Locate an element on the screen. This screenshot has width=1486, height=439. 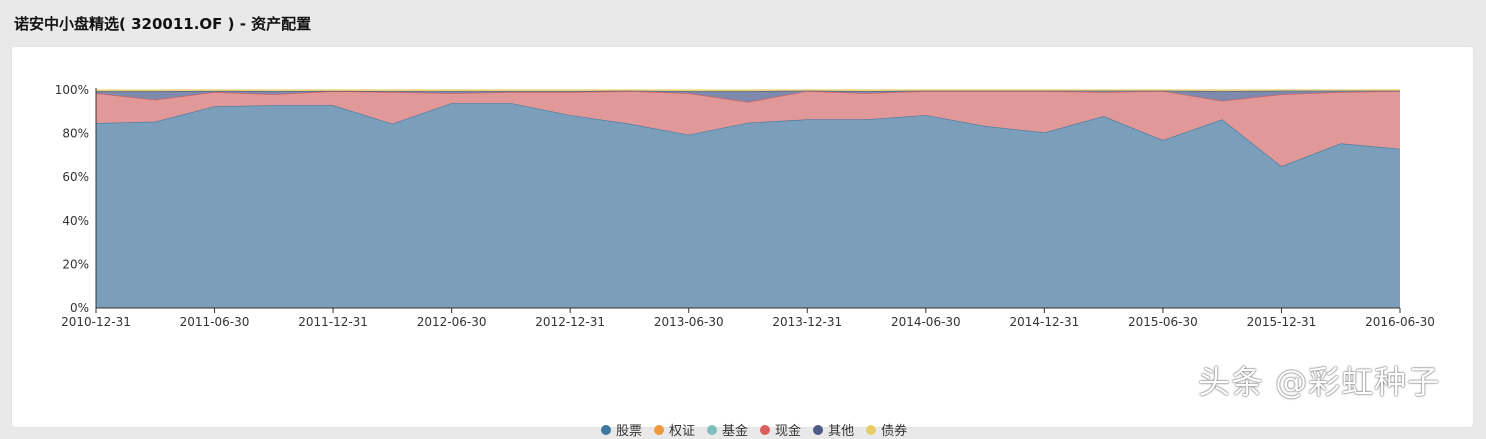
legend-item-基金: 基金 is located at coordinates (727, 429).